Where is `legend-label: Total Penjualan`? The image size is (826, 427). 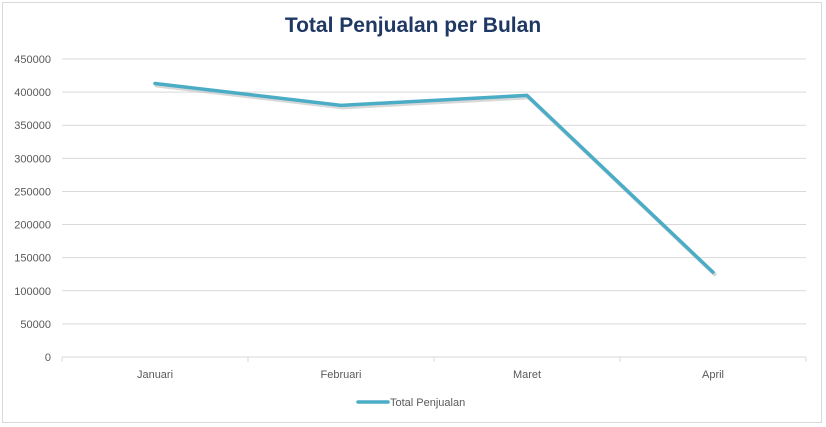
legend-label: Total Penjualan is located at coordinates (427, 403).